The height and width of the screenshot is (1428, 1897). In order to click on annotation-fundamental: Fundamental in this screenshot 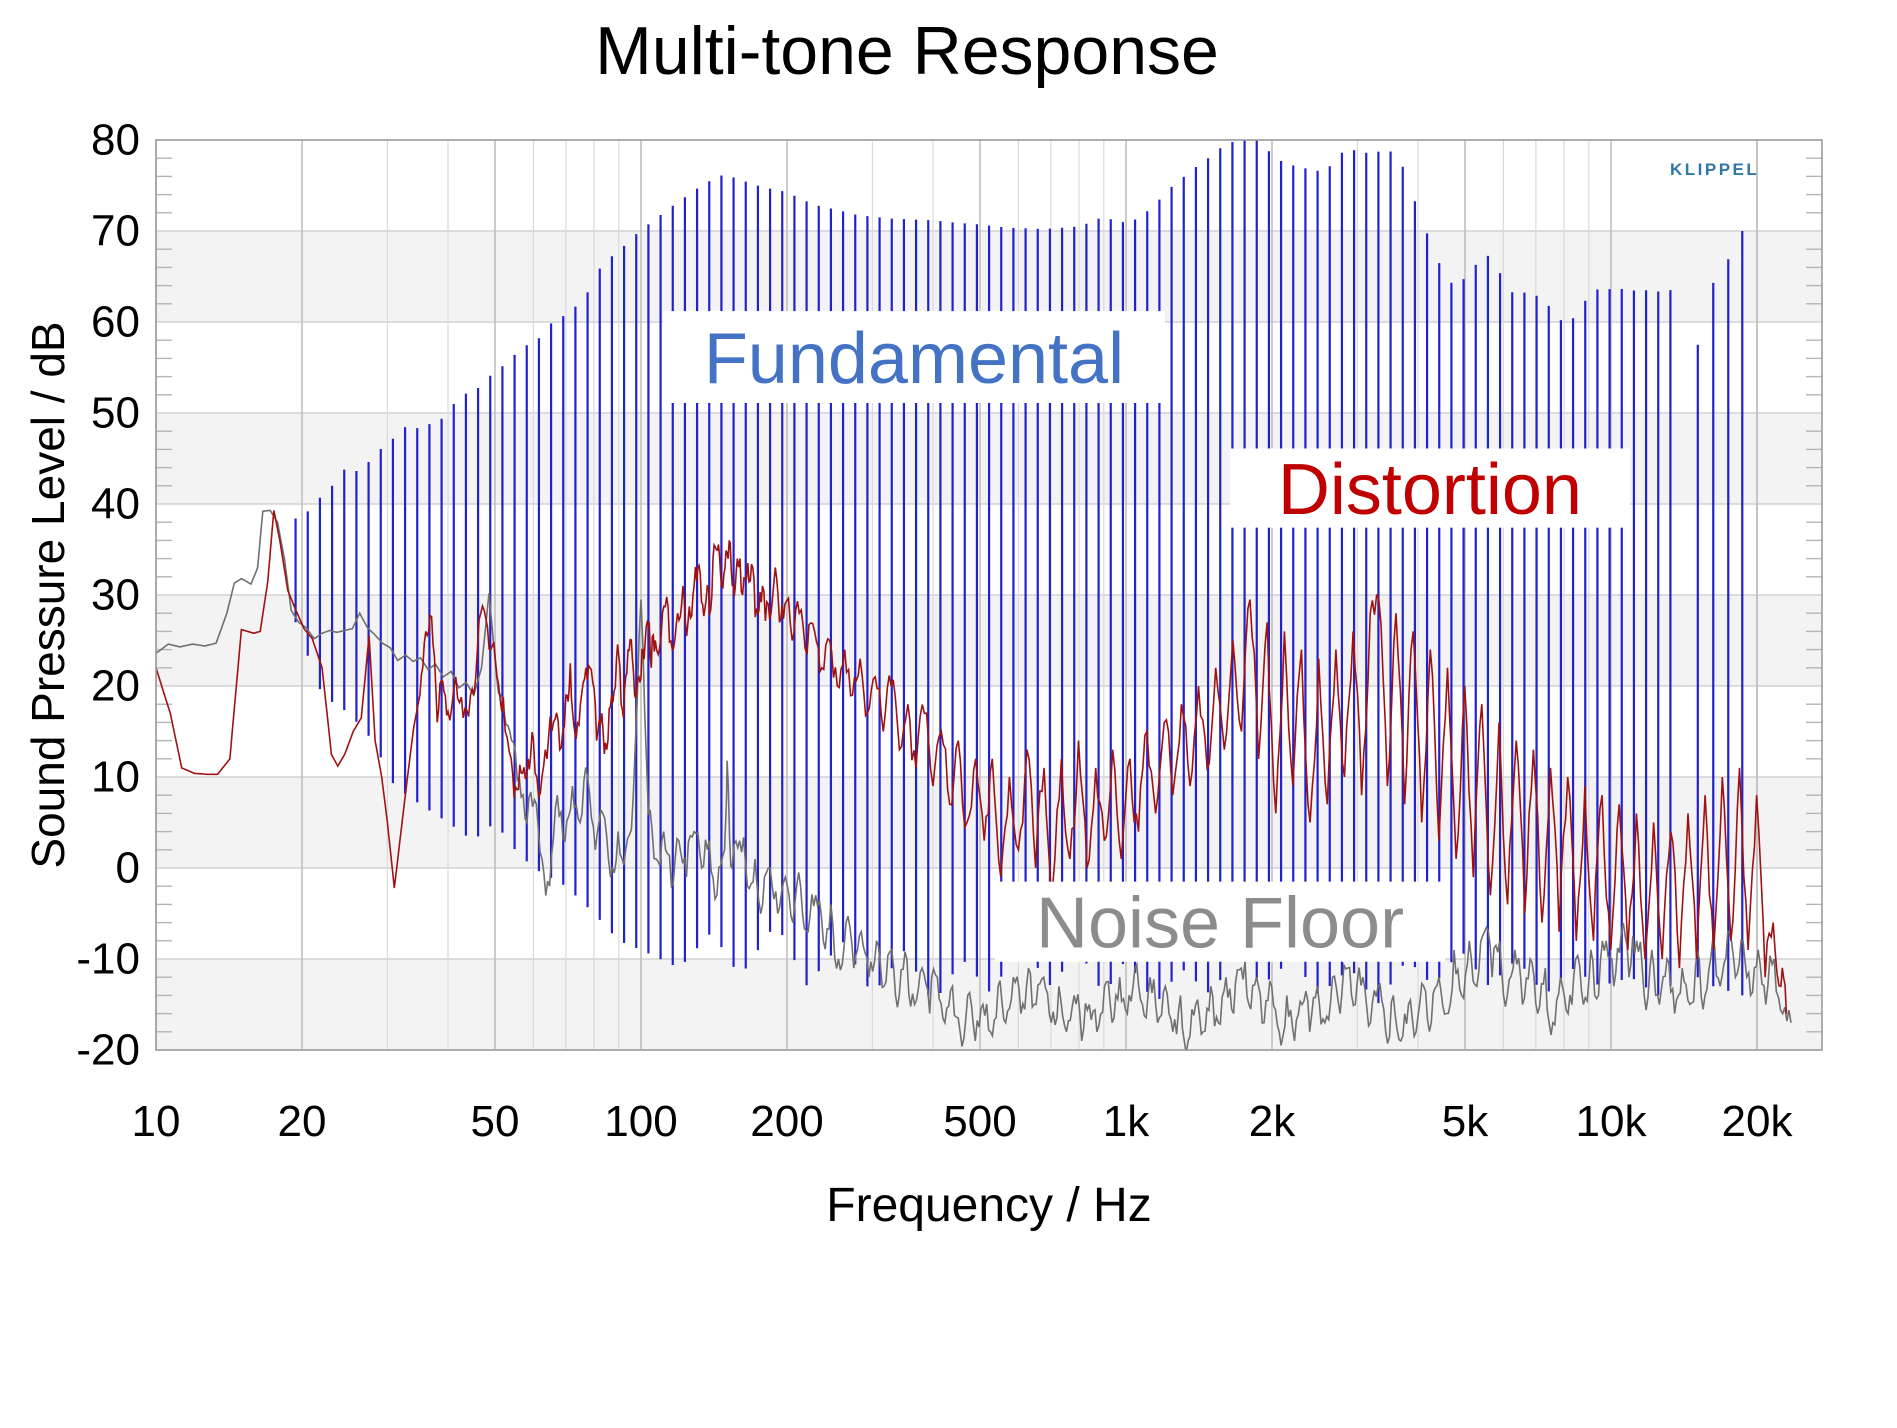, I will do `click(913, 357)`.